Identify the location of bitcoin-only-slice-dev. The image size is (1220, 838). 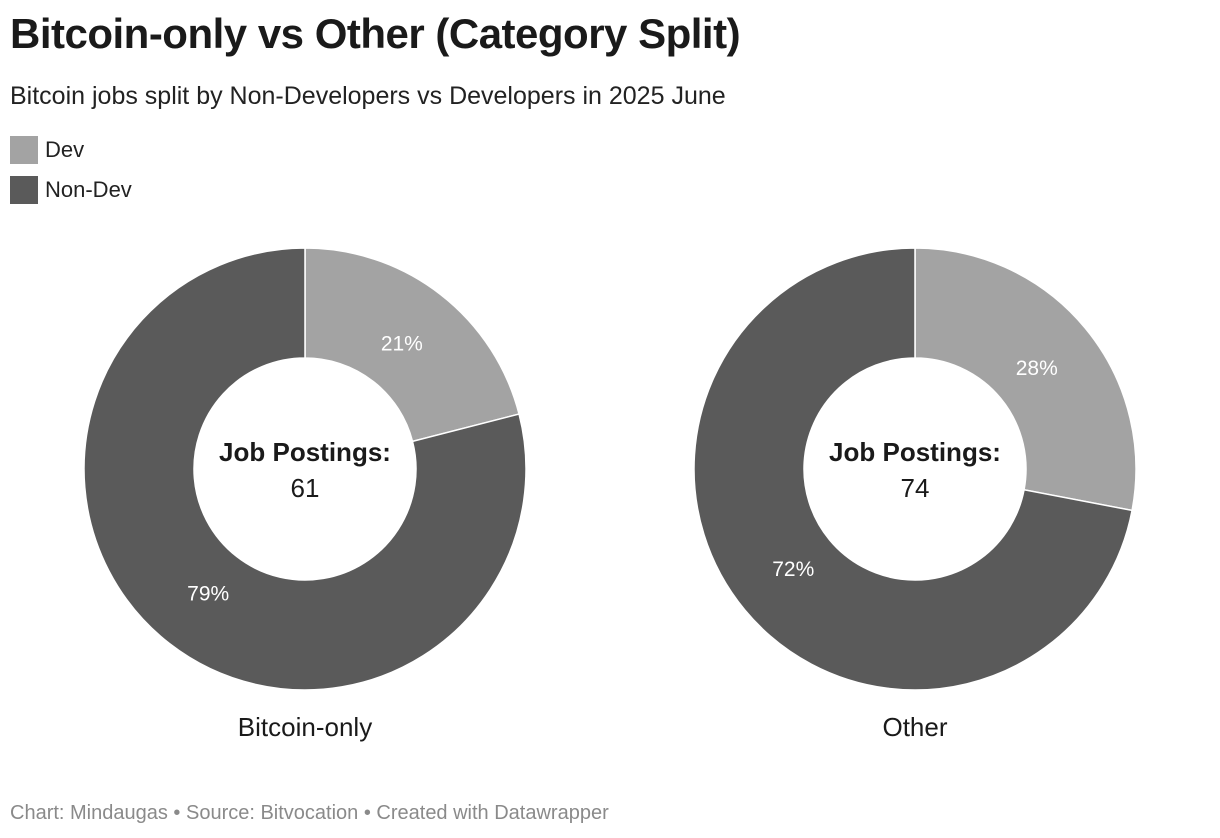
(412, 345).